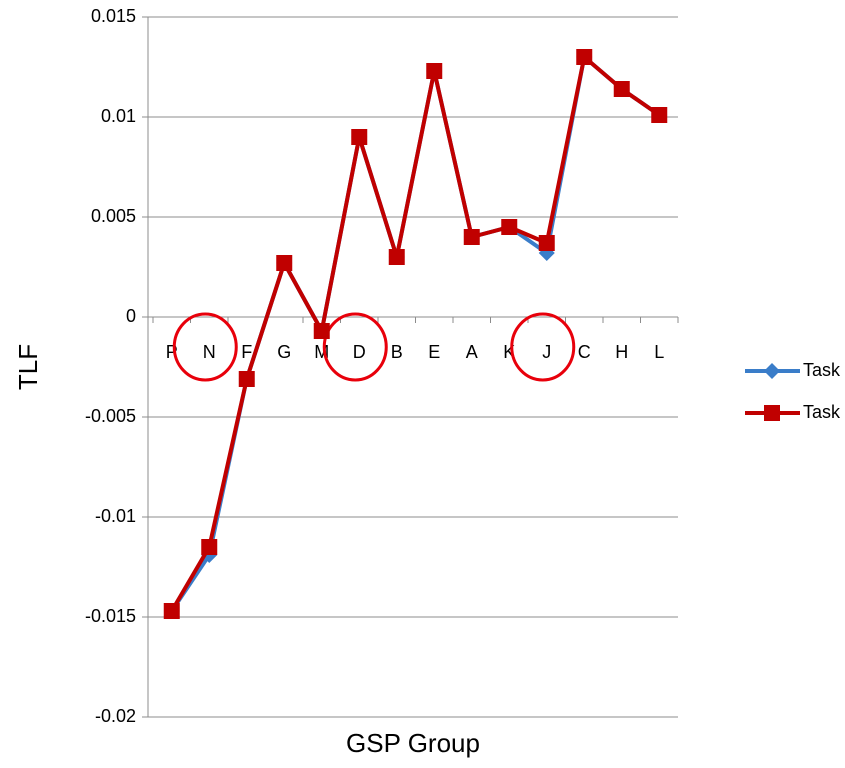  I want to click on y-axis-title: TLF, so click(28, 367).